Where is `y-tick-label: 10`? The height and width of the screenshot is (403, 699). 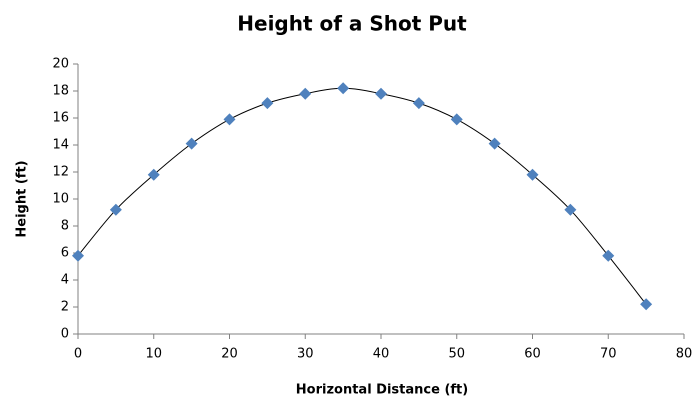
y-tick-label: 10 is located at coordinates (60, 199).